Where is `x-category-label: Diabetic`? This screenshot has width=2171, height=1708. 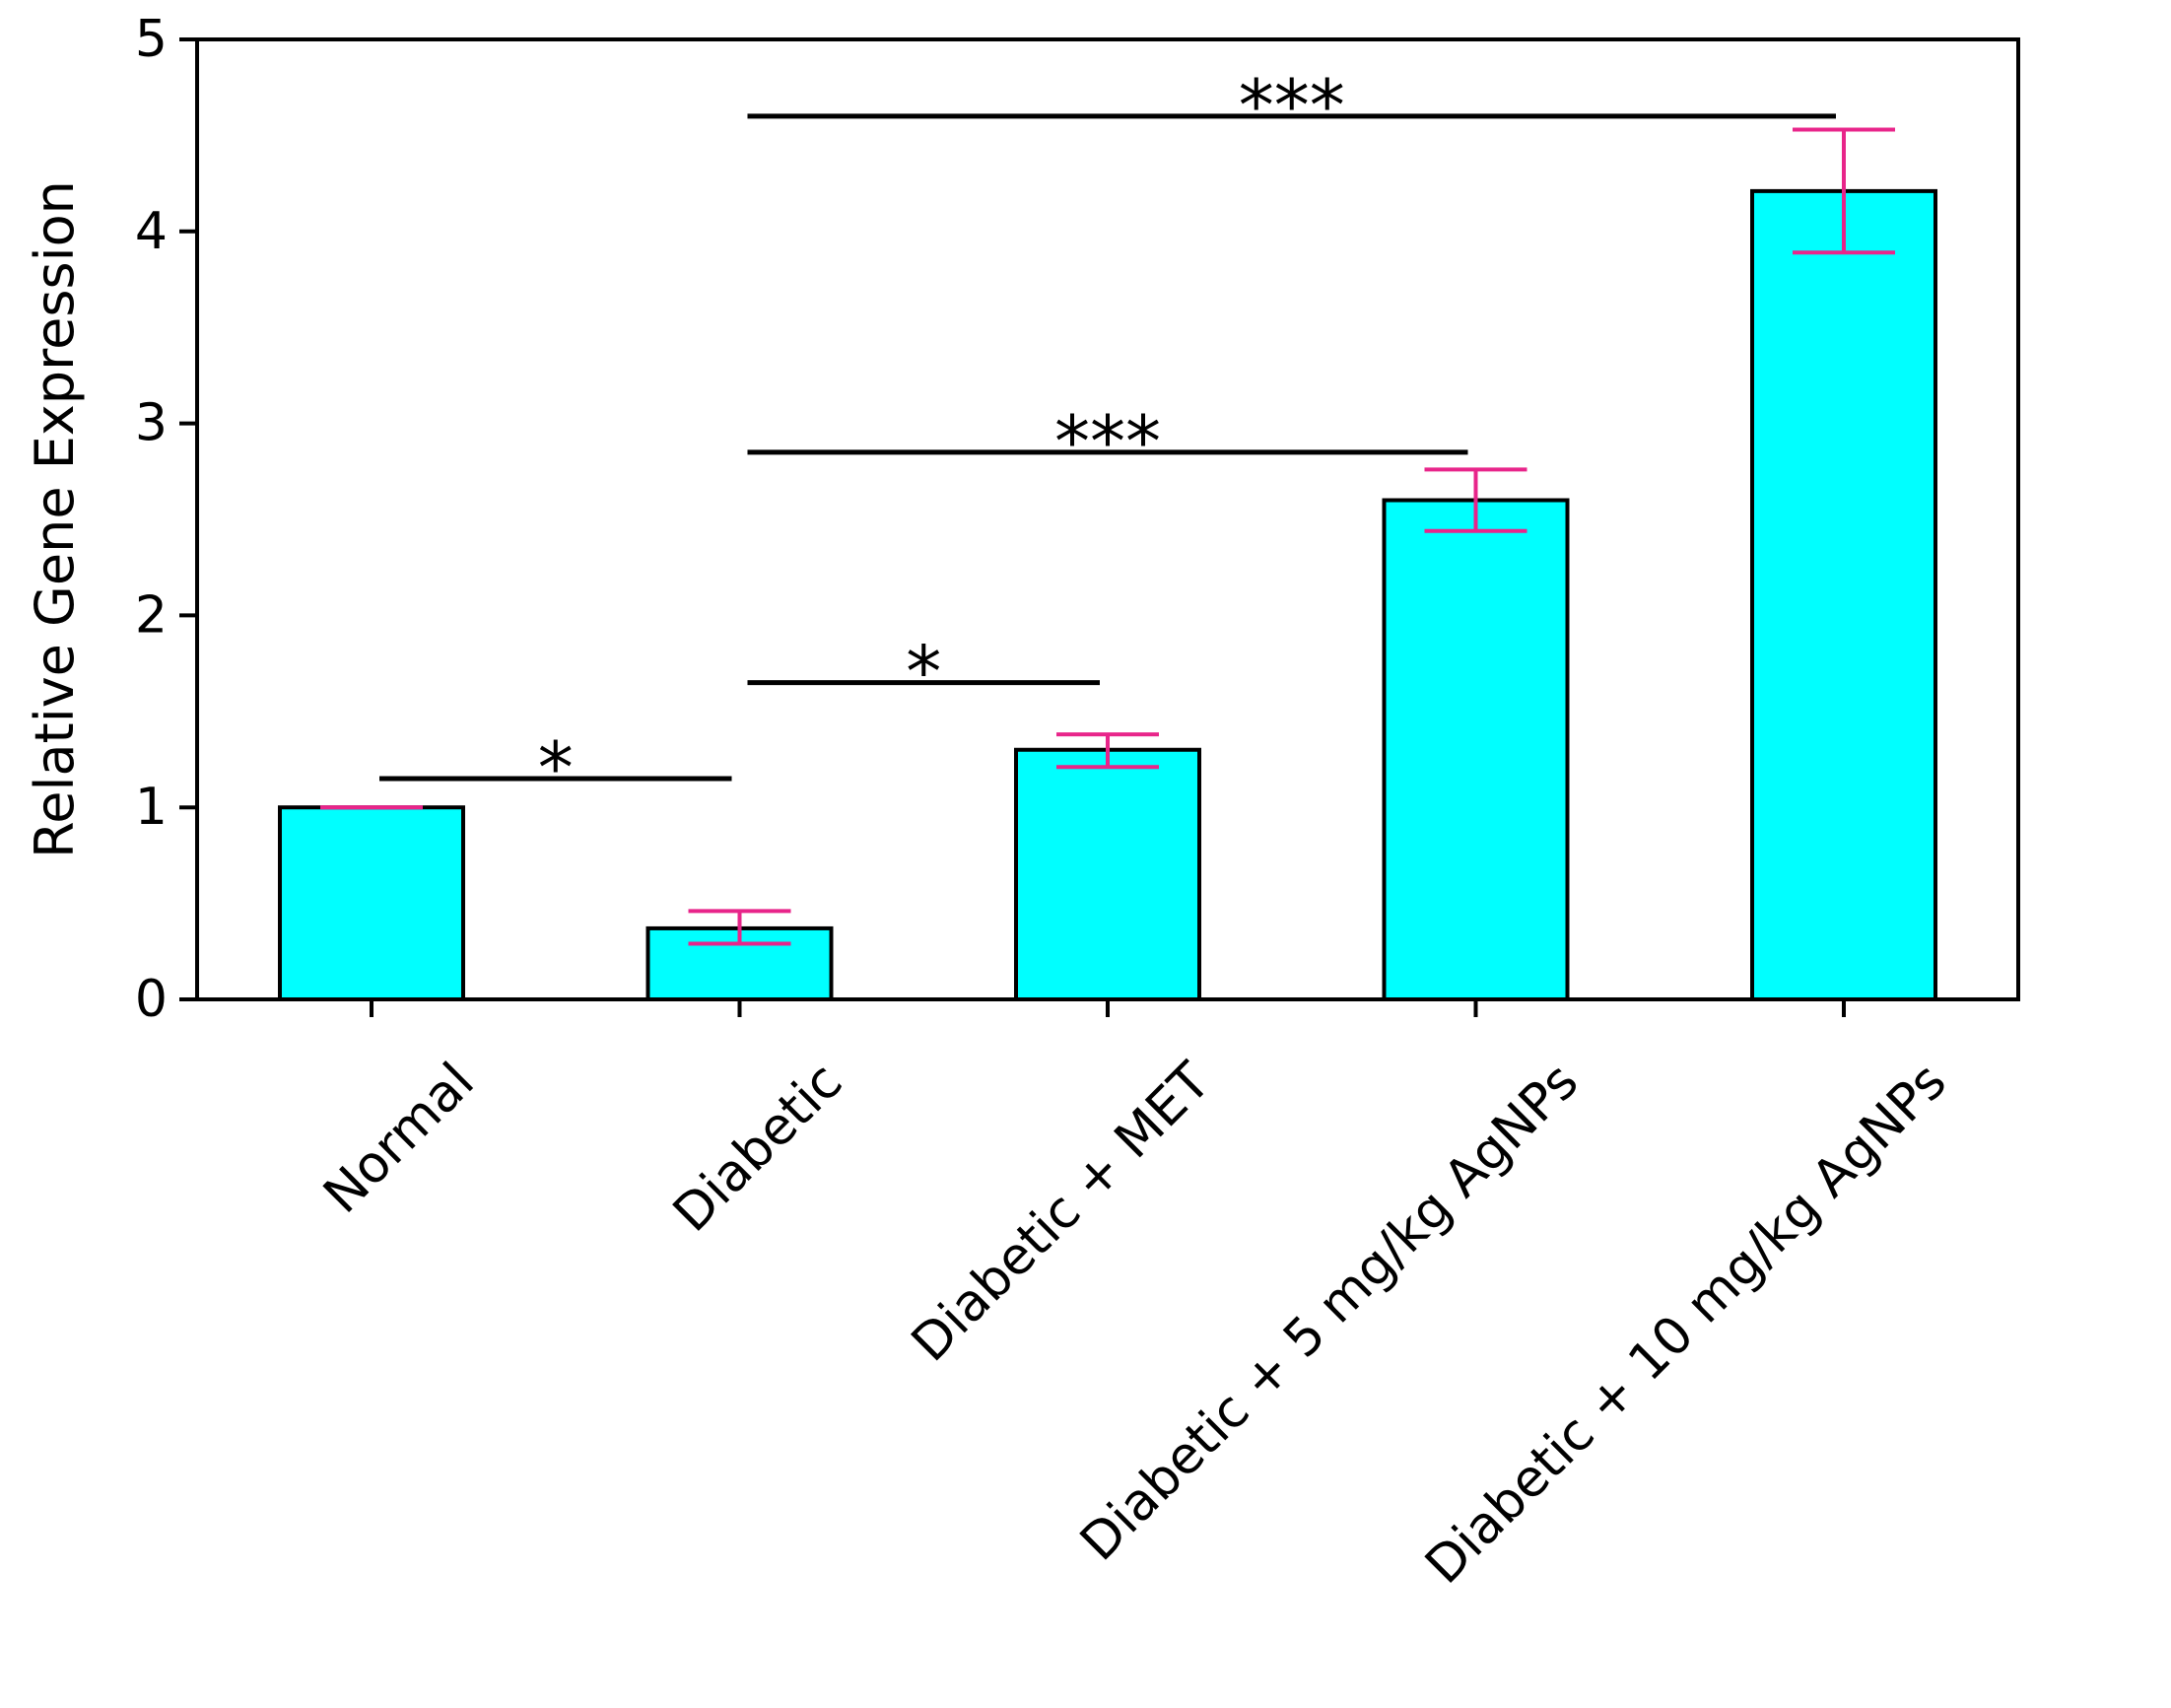 x-category-label: Diabetic is located at coordinates (757, 1147).